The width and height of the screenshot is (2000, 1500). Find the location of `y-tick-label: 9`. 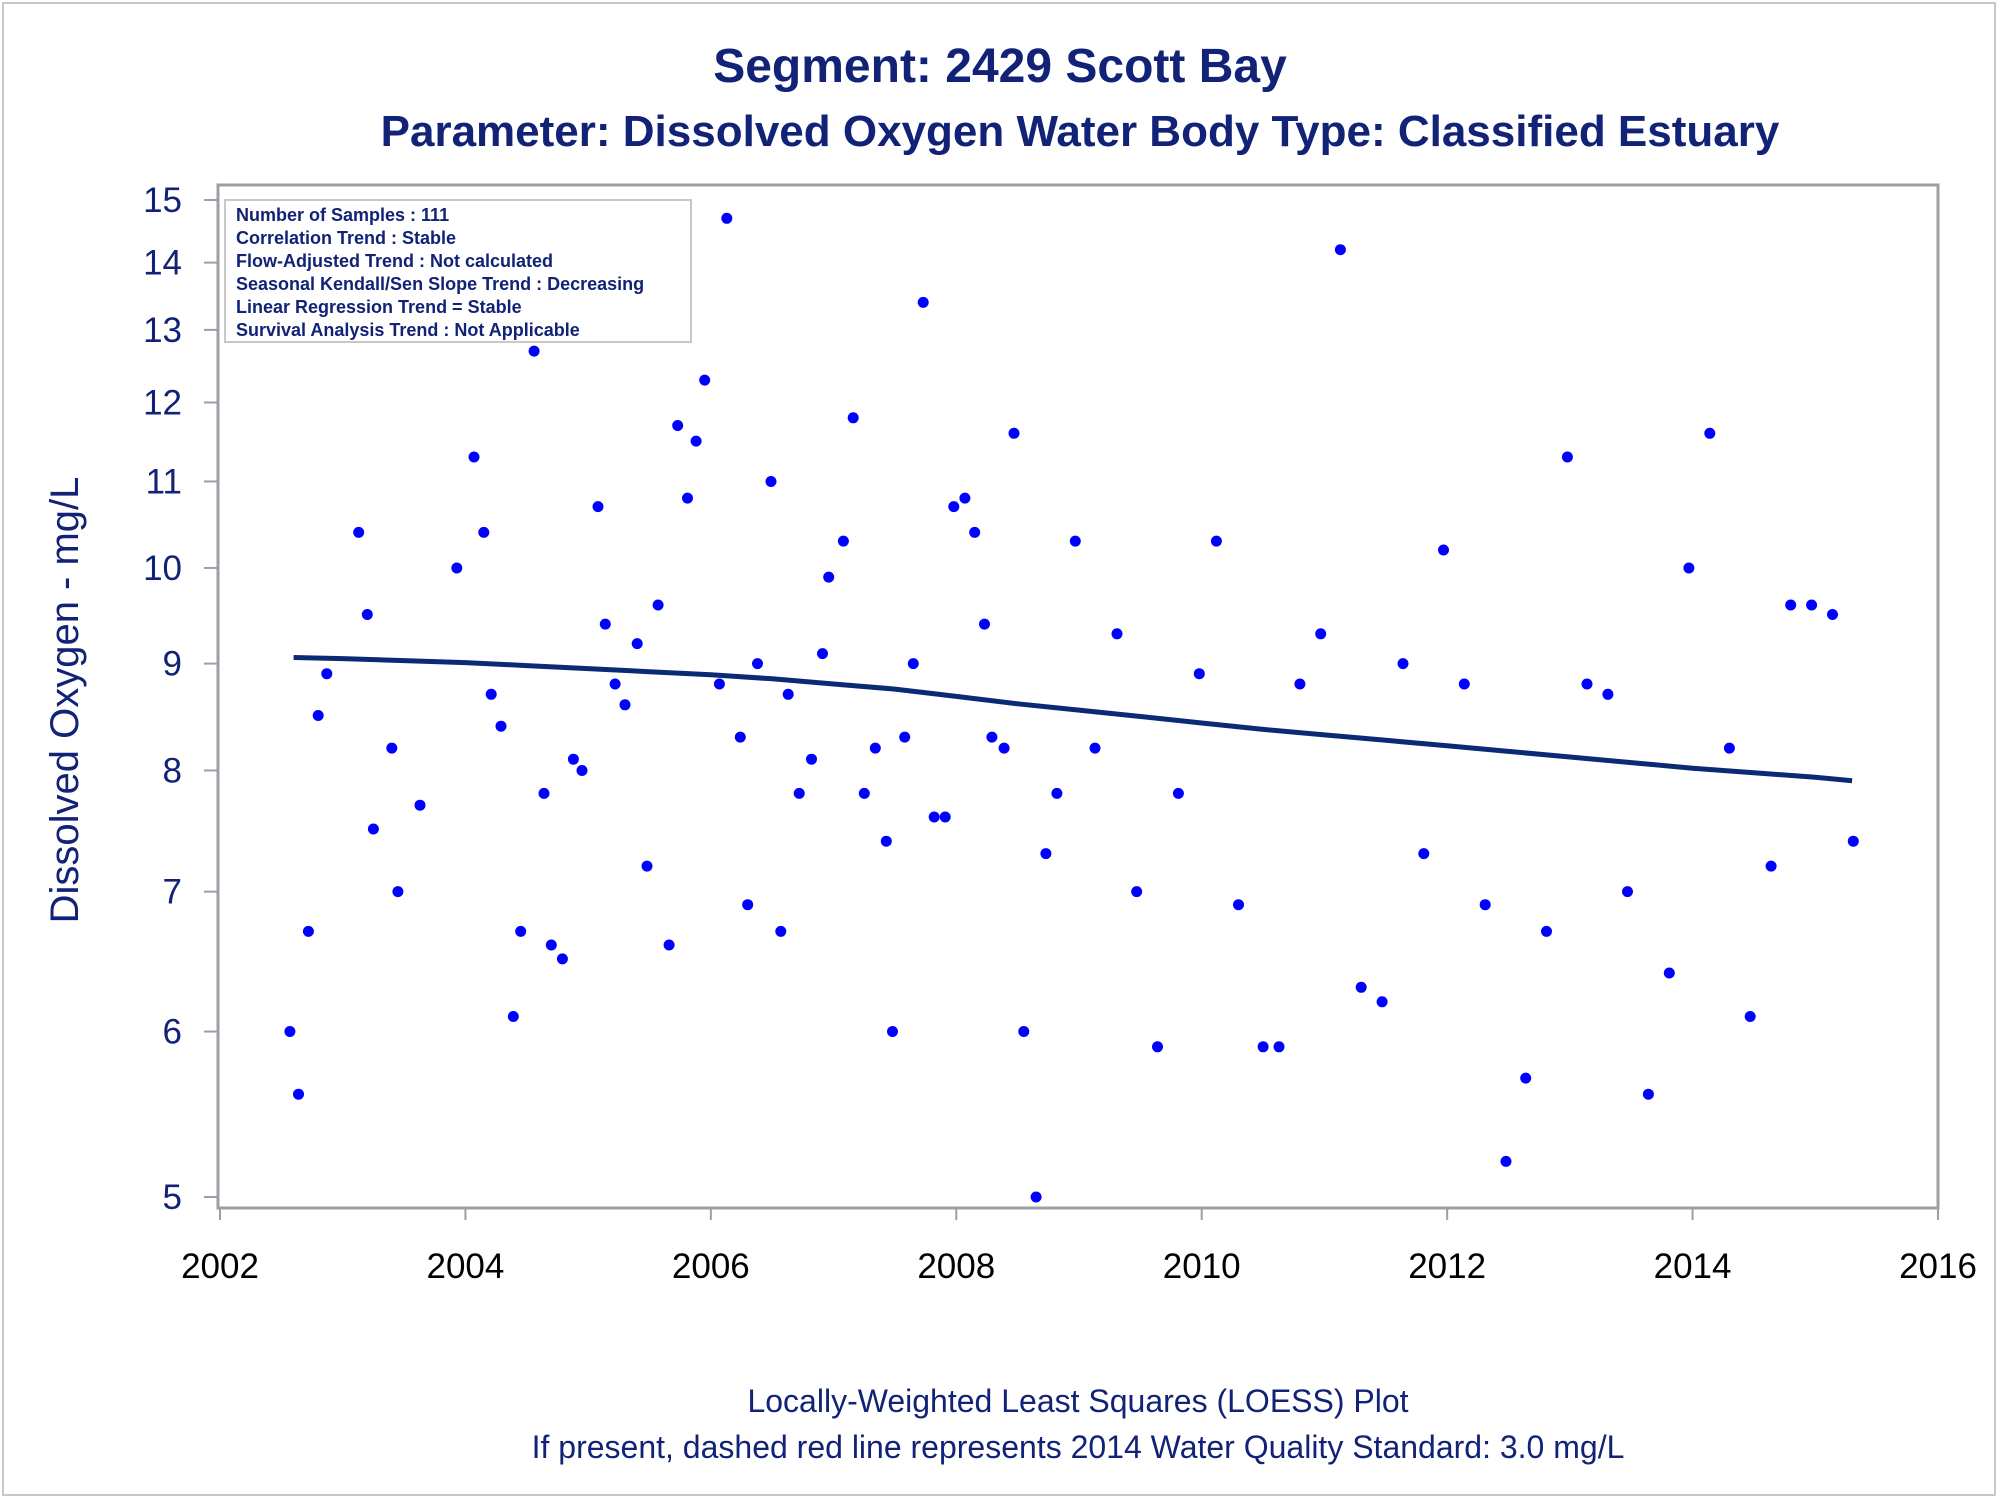

y-tick-label: 9 is located at coordinates (172, 664).